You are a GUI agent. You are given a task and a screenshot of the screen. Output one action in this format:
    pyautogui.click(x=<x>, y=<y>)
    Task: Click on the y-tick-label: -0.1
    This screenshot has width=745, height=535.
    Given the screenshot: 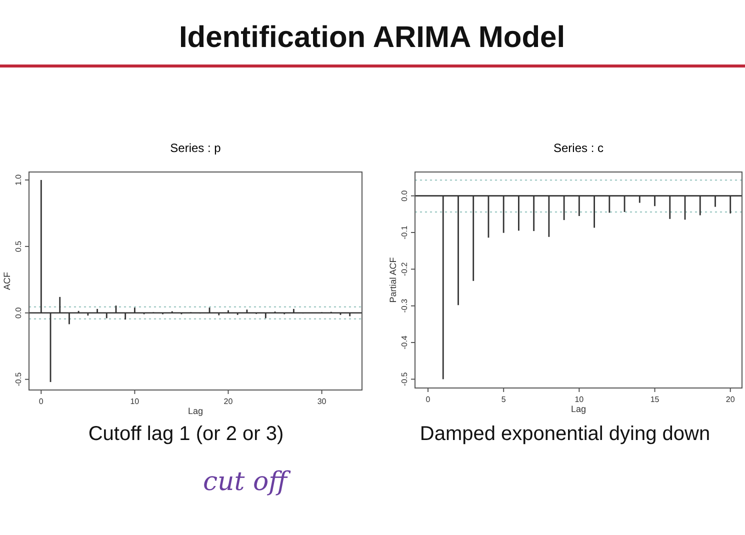 What is the action you would take?
    pyautogui.click(x=404, y=232)
    